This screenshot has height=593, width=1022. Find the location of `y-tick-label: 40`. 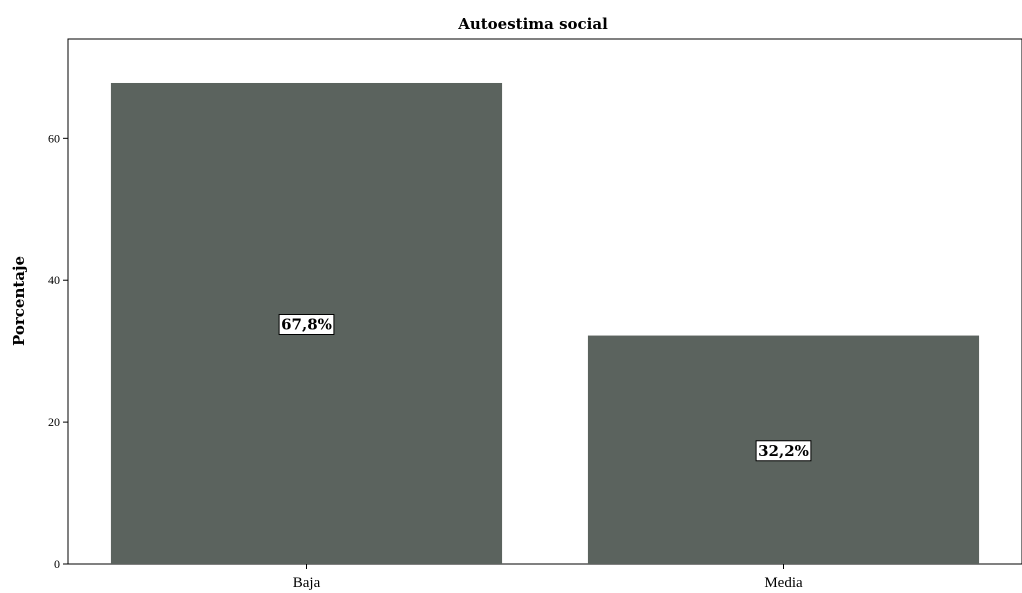

y-tick-label: 40 is located at coordinates (54, 280).